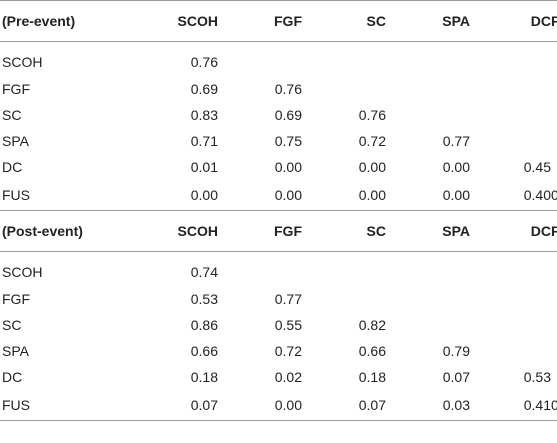 This screenshot has width=557, height=443. I want to click on table-row: SCOH 0.74, so click(278, 269).